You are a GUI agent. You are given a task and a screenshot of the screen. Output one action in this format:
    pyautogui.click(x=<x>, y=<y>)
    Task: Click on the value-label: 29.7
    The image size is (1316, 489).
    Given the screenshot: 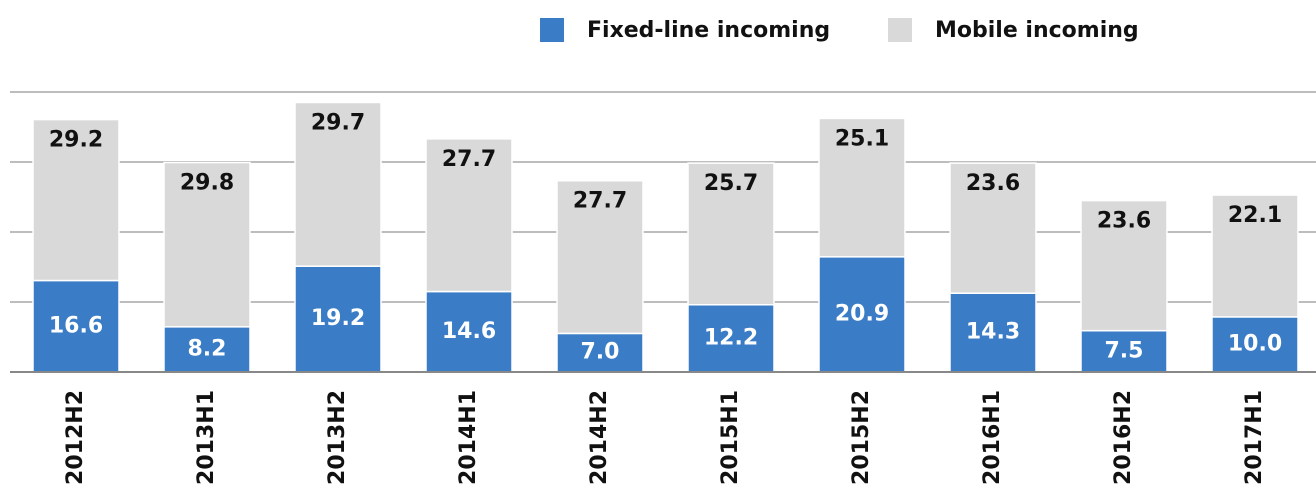 What is the action you would take?
    pyautogui.click(x=338, y=122)
    